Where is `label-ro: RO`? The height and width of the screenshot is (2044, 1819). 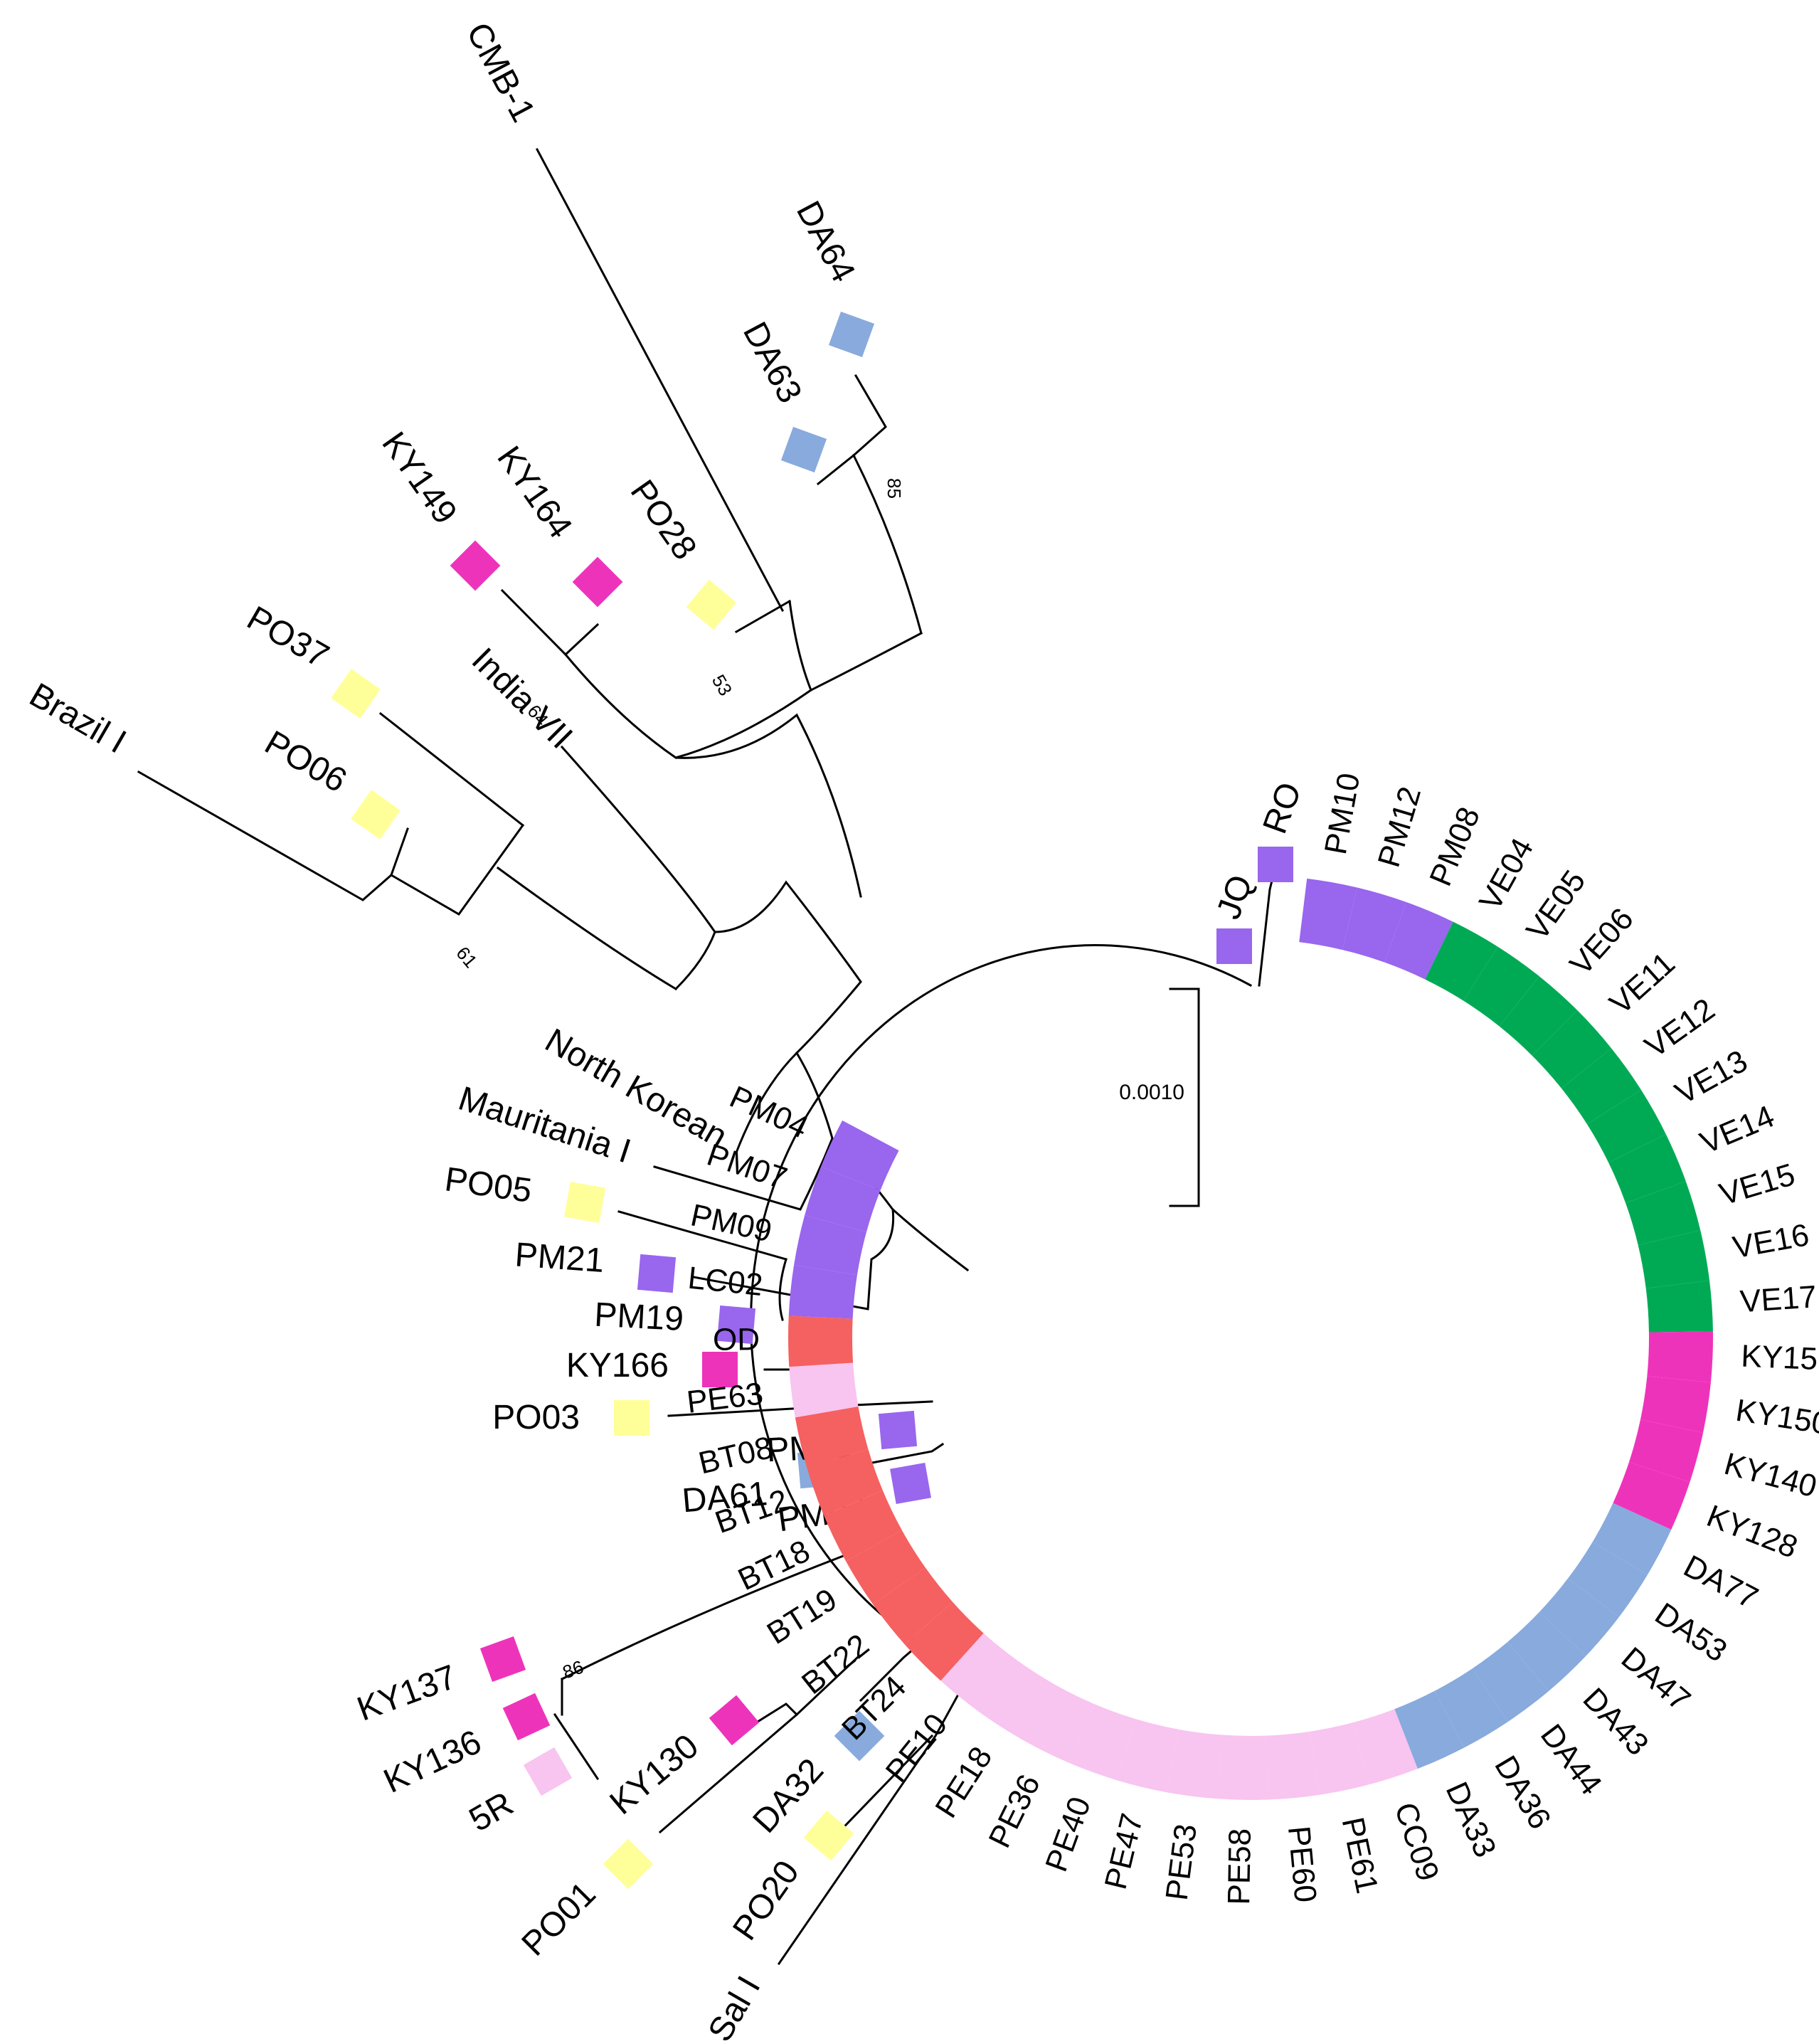 label-ro: RO is located at coordinates (1282, 808).